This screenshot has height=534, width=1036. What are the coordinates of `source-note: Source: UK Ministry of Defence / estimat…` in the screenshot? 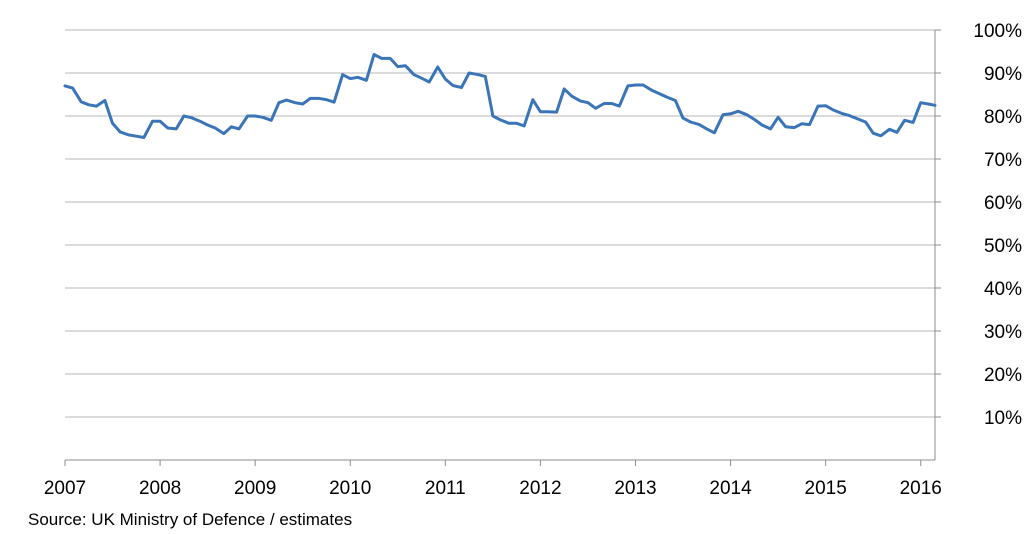 It's located at (190, 519).